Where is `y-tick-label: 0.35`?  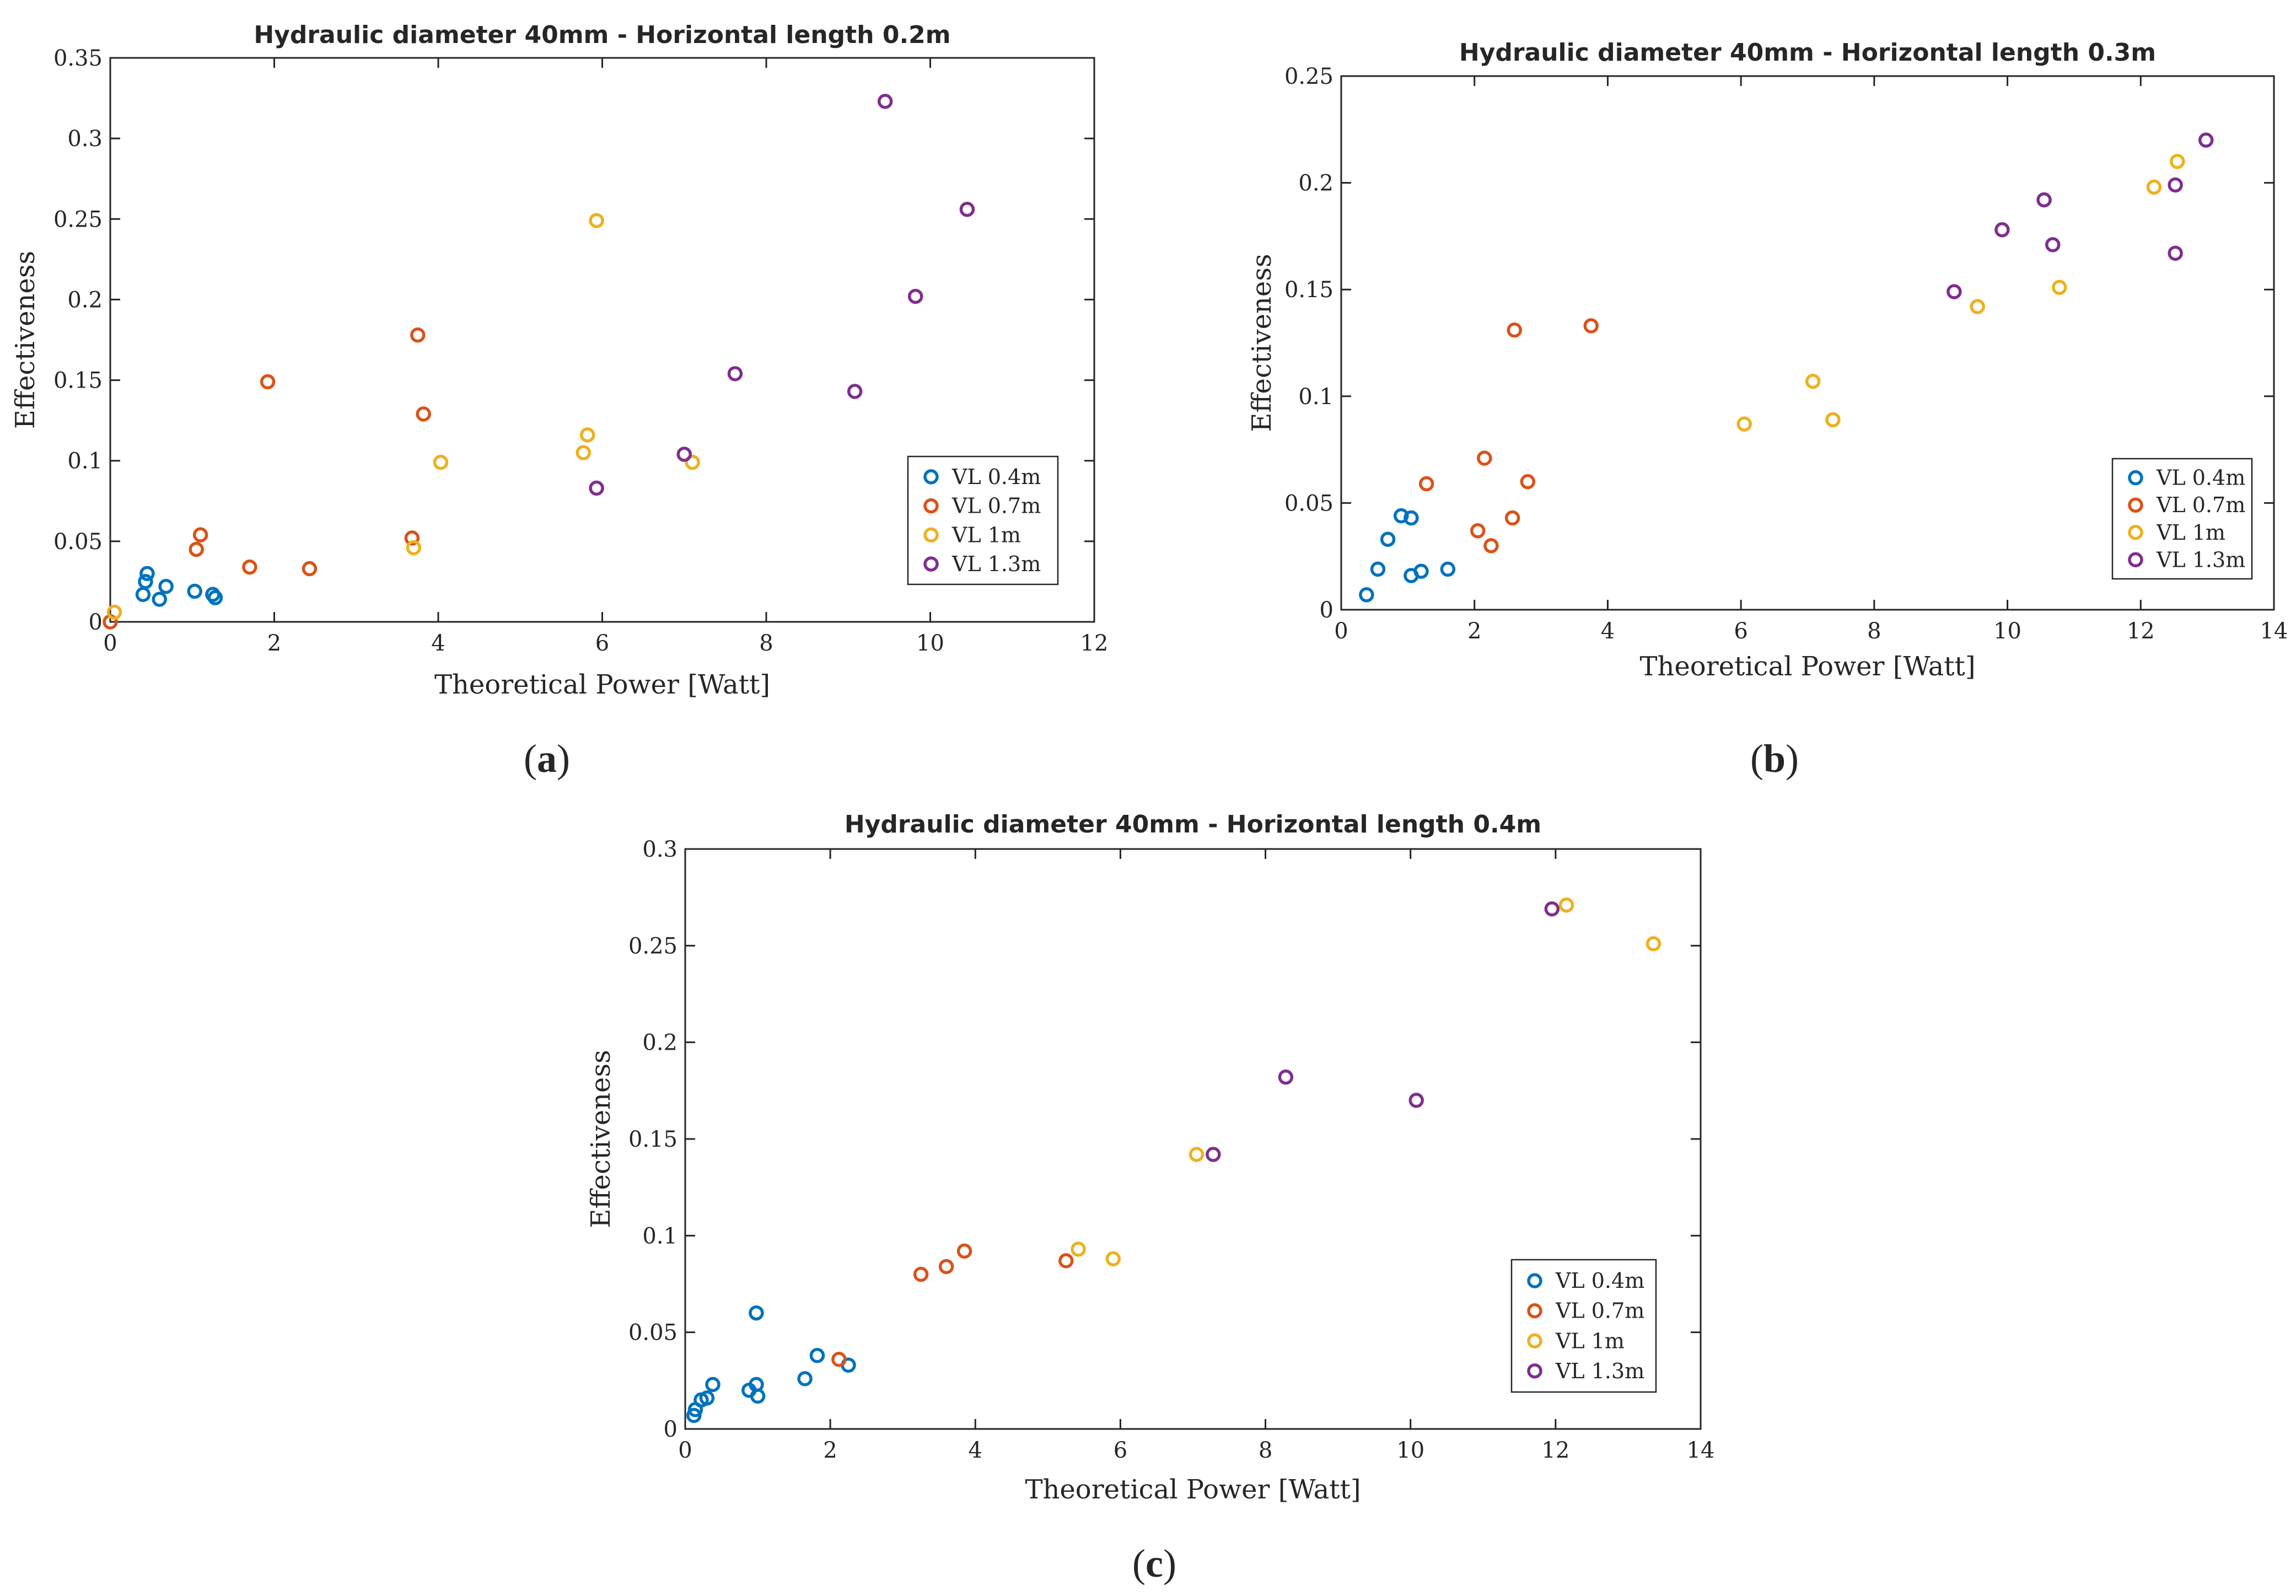
y-tick-label: 0.35 is located at coordinates (78, 58).